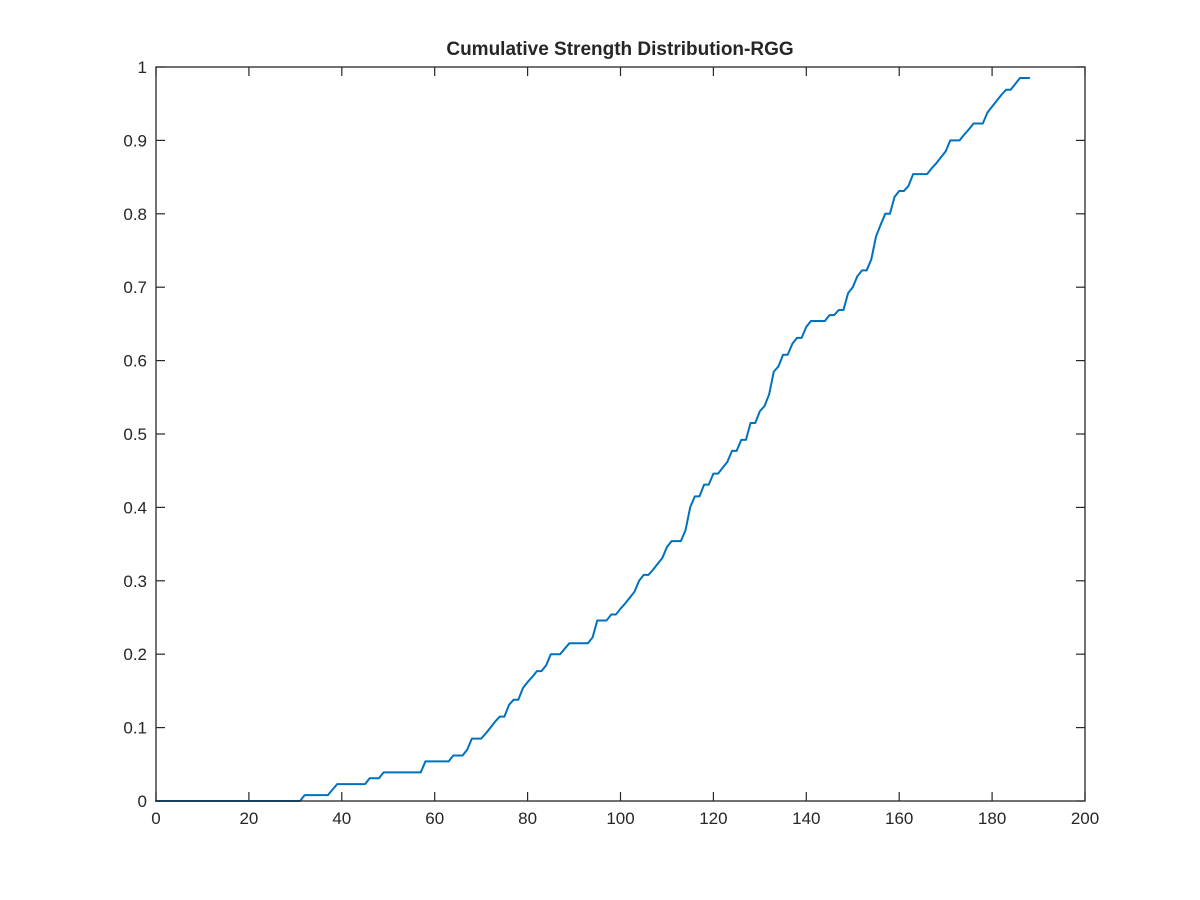 This screenshot has height=900, width=1200. I want to click on y-tick-labels: 0 0.1 0.2 0.3 0.4 0.5 0.6 0.7 0.8 0.9 1, so click(135, 434).